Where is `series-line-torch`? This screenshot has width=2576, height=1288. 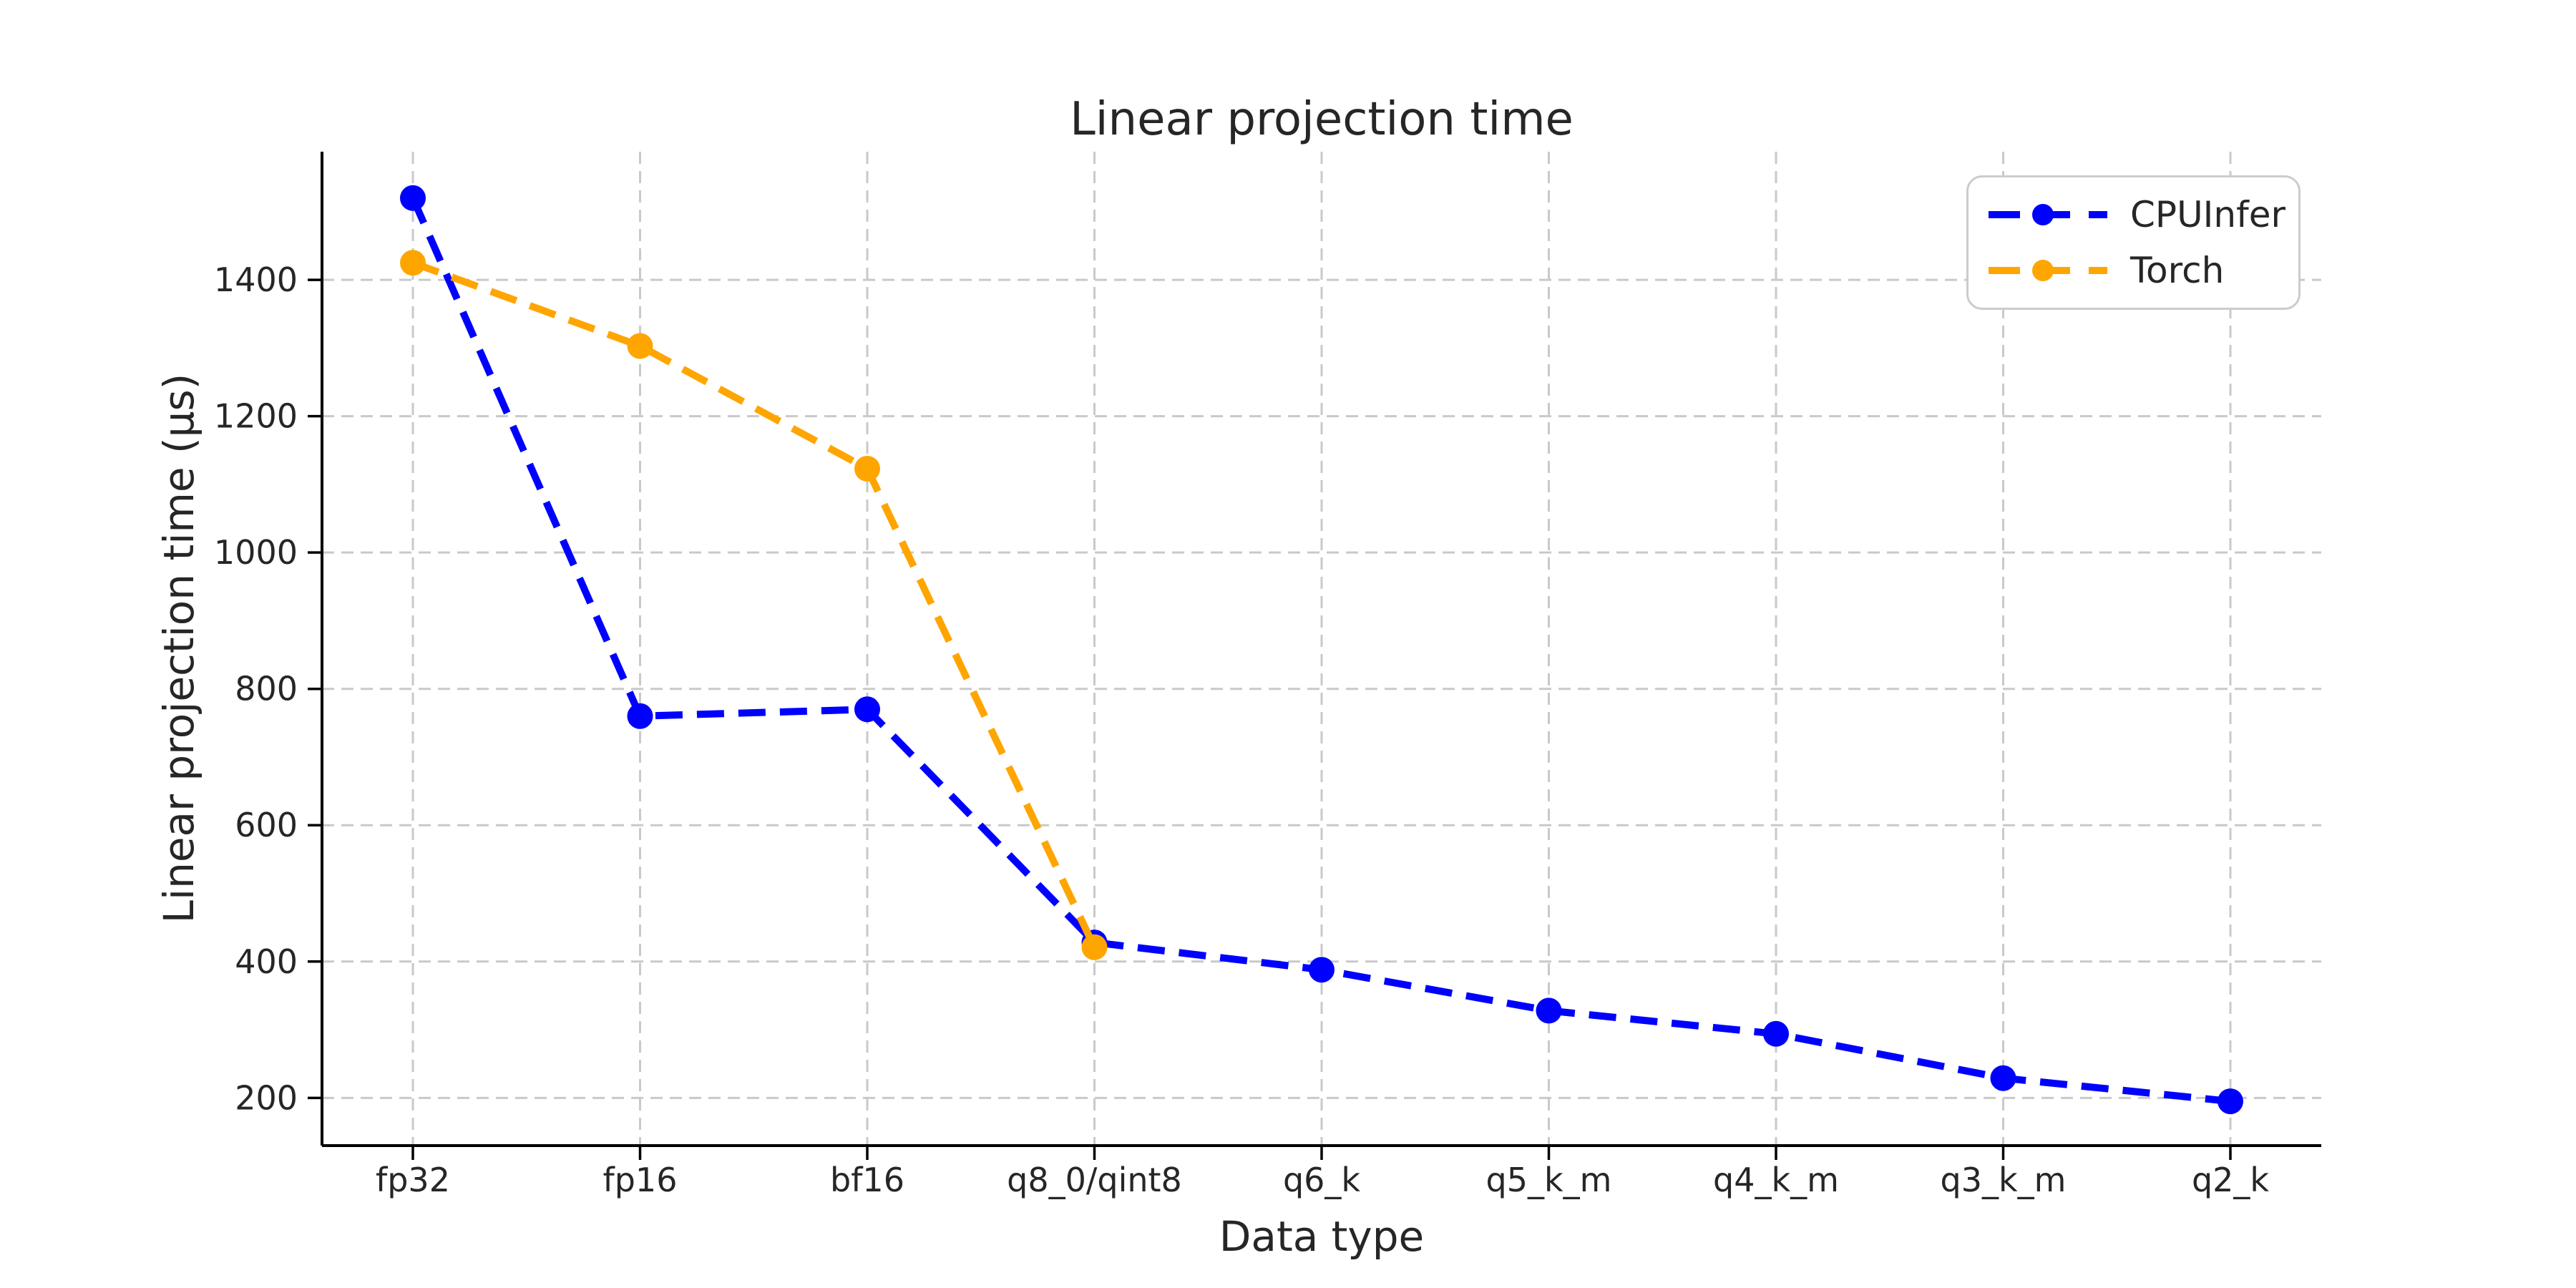 series-line-torch is located at coordinates (754, 604).